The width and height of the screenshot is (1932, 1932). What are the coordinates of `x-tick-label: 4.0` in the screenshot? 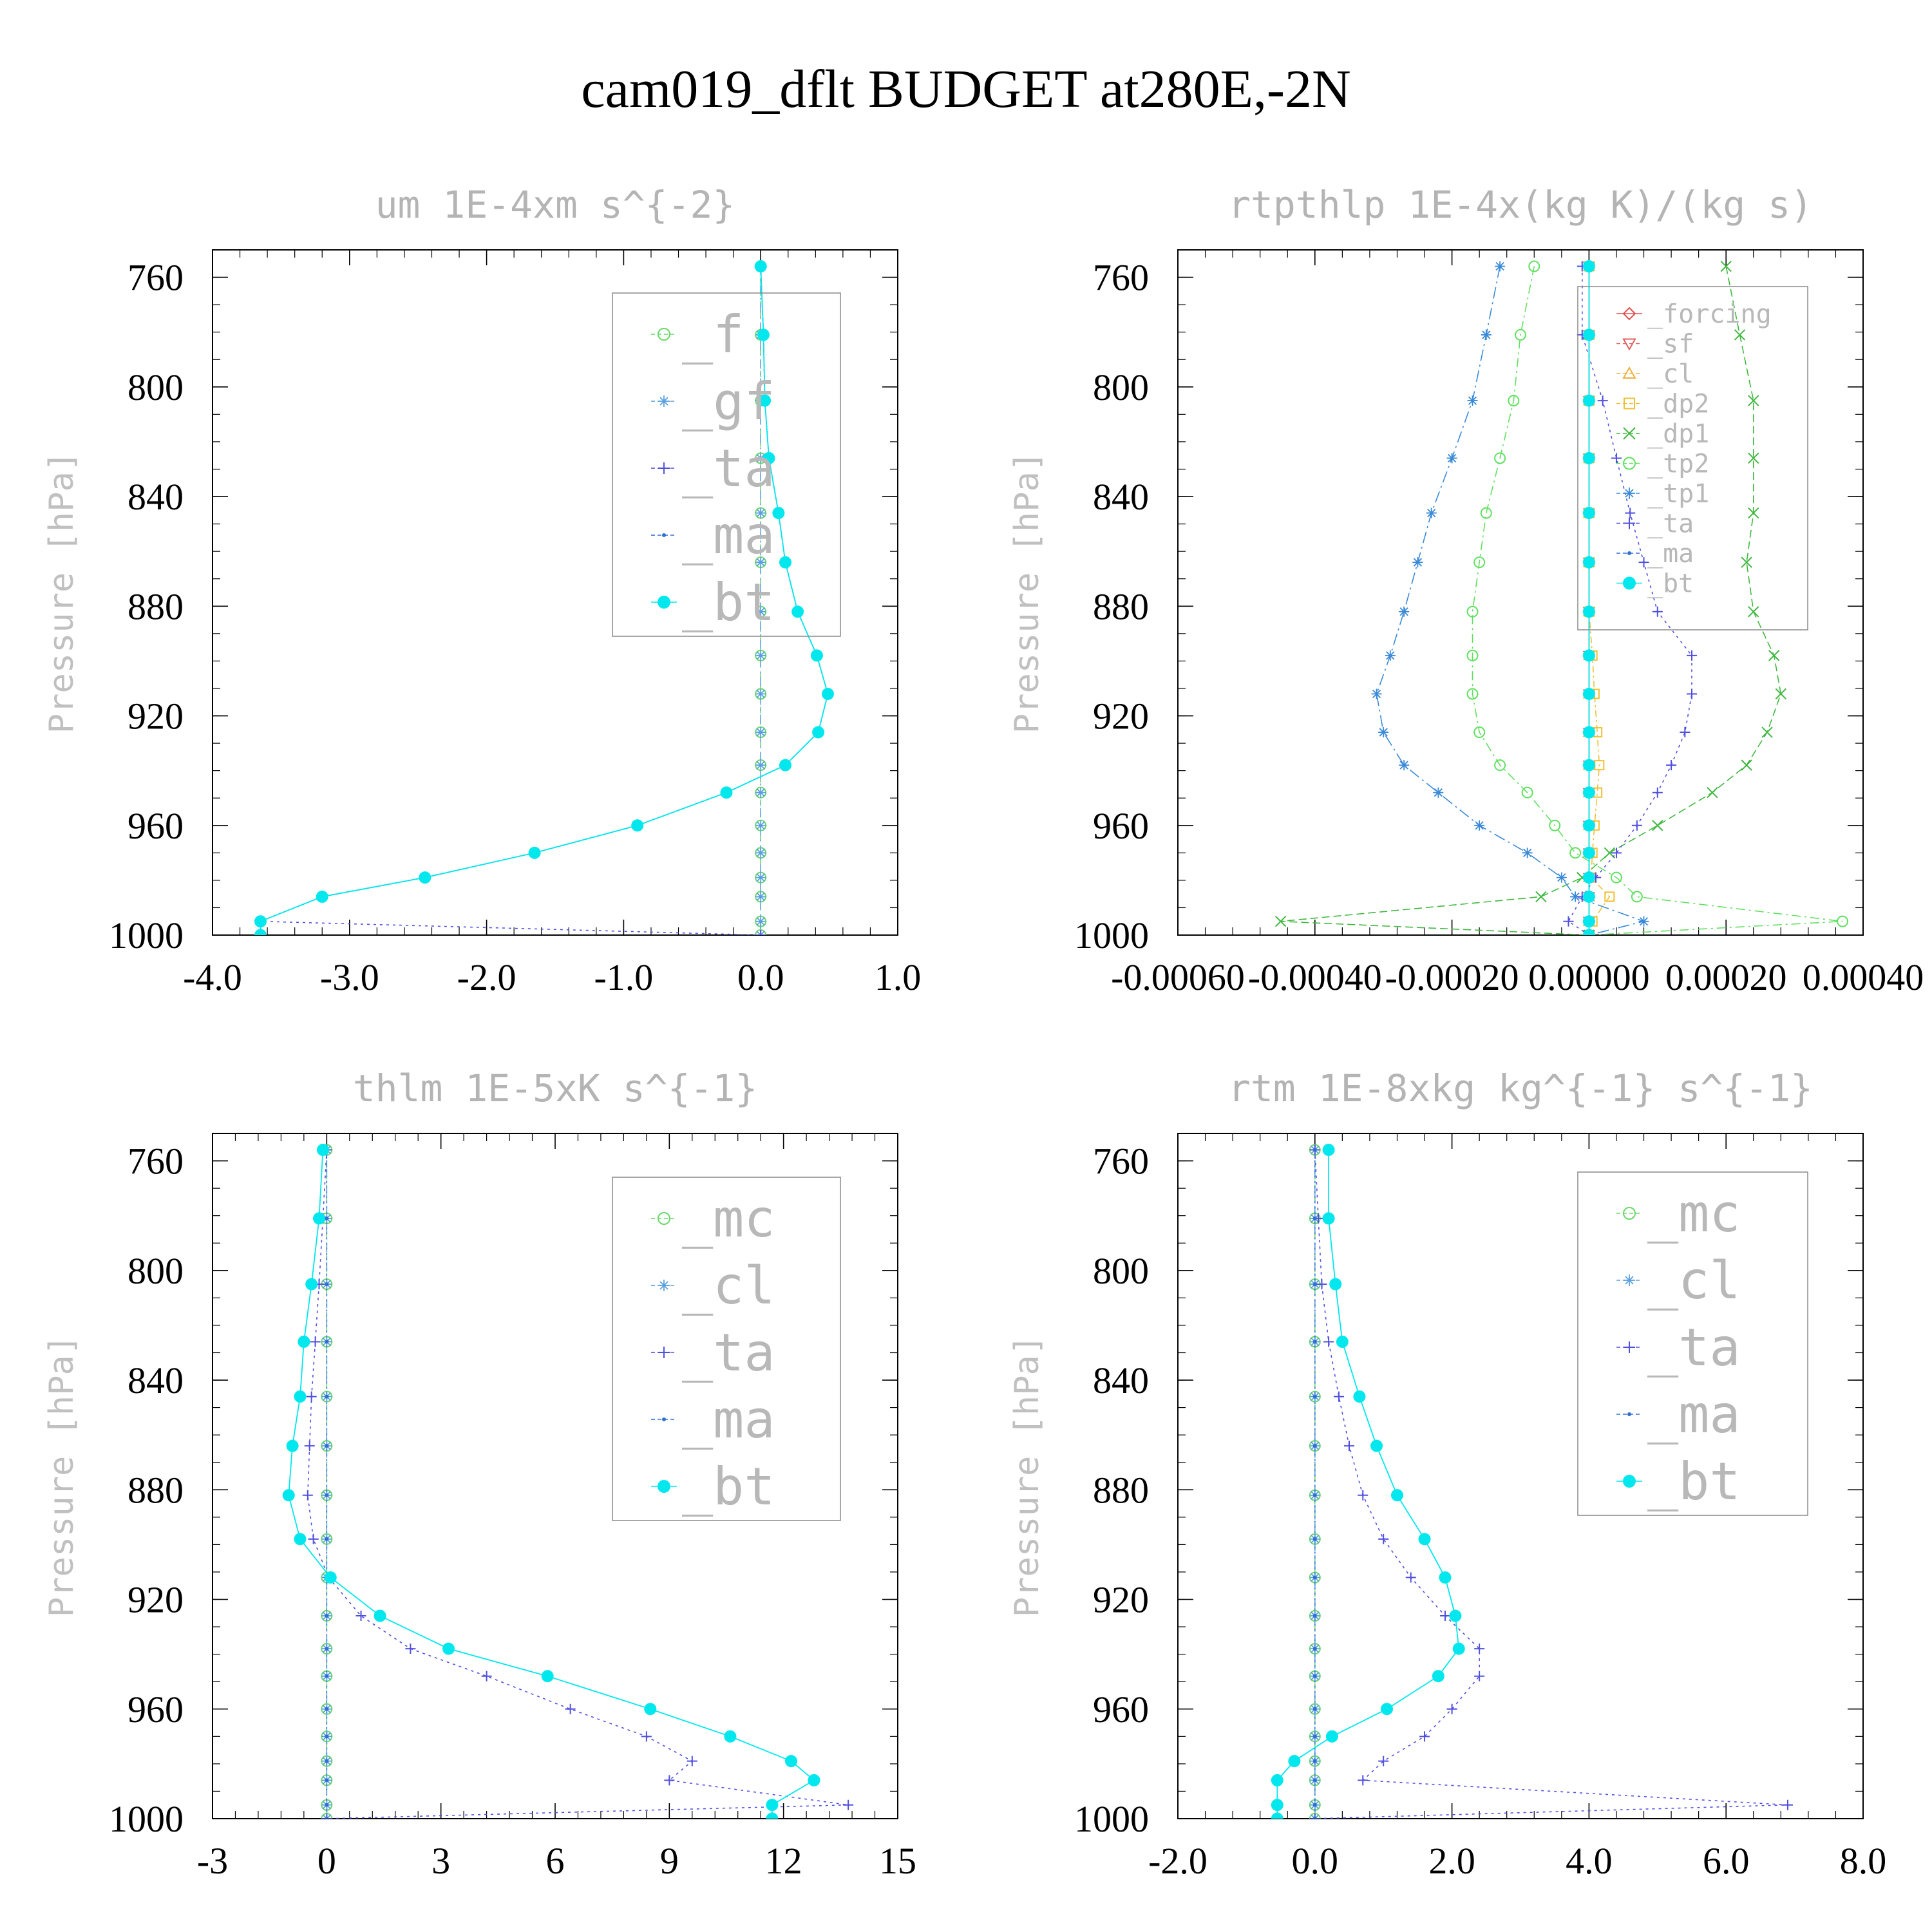 It's located at (1589, 1861).